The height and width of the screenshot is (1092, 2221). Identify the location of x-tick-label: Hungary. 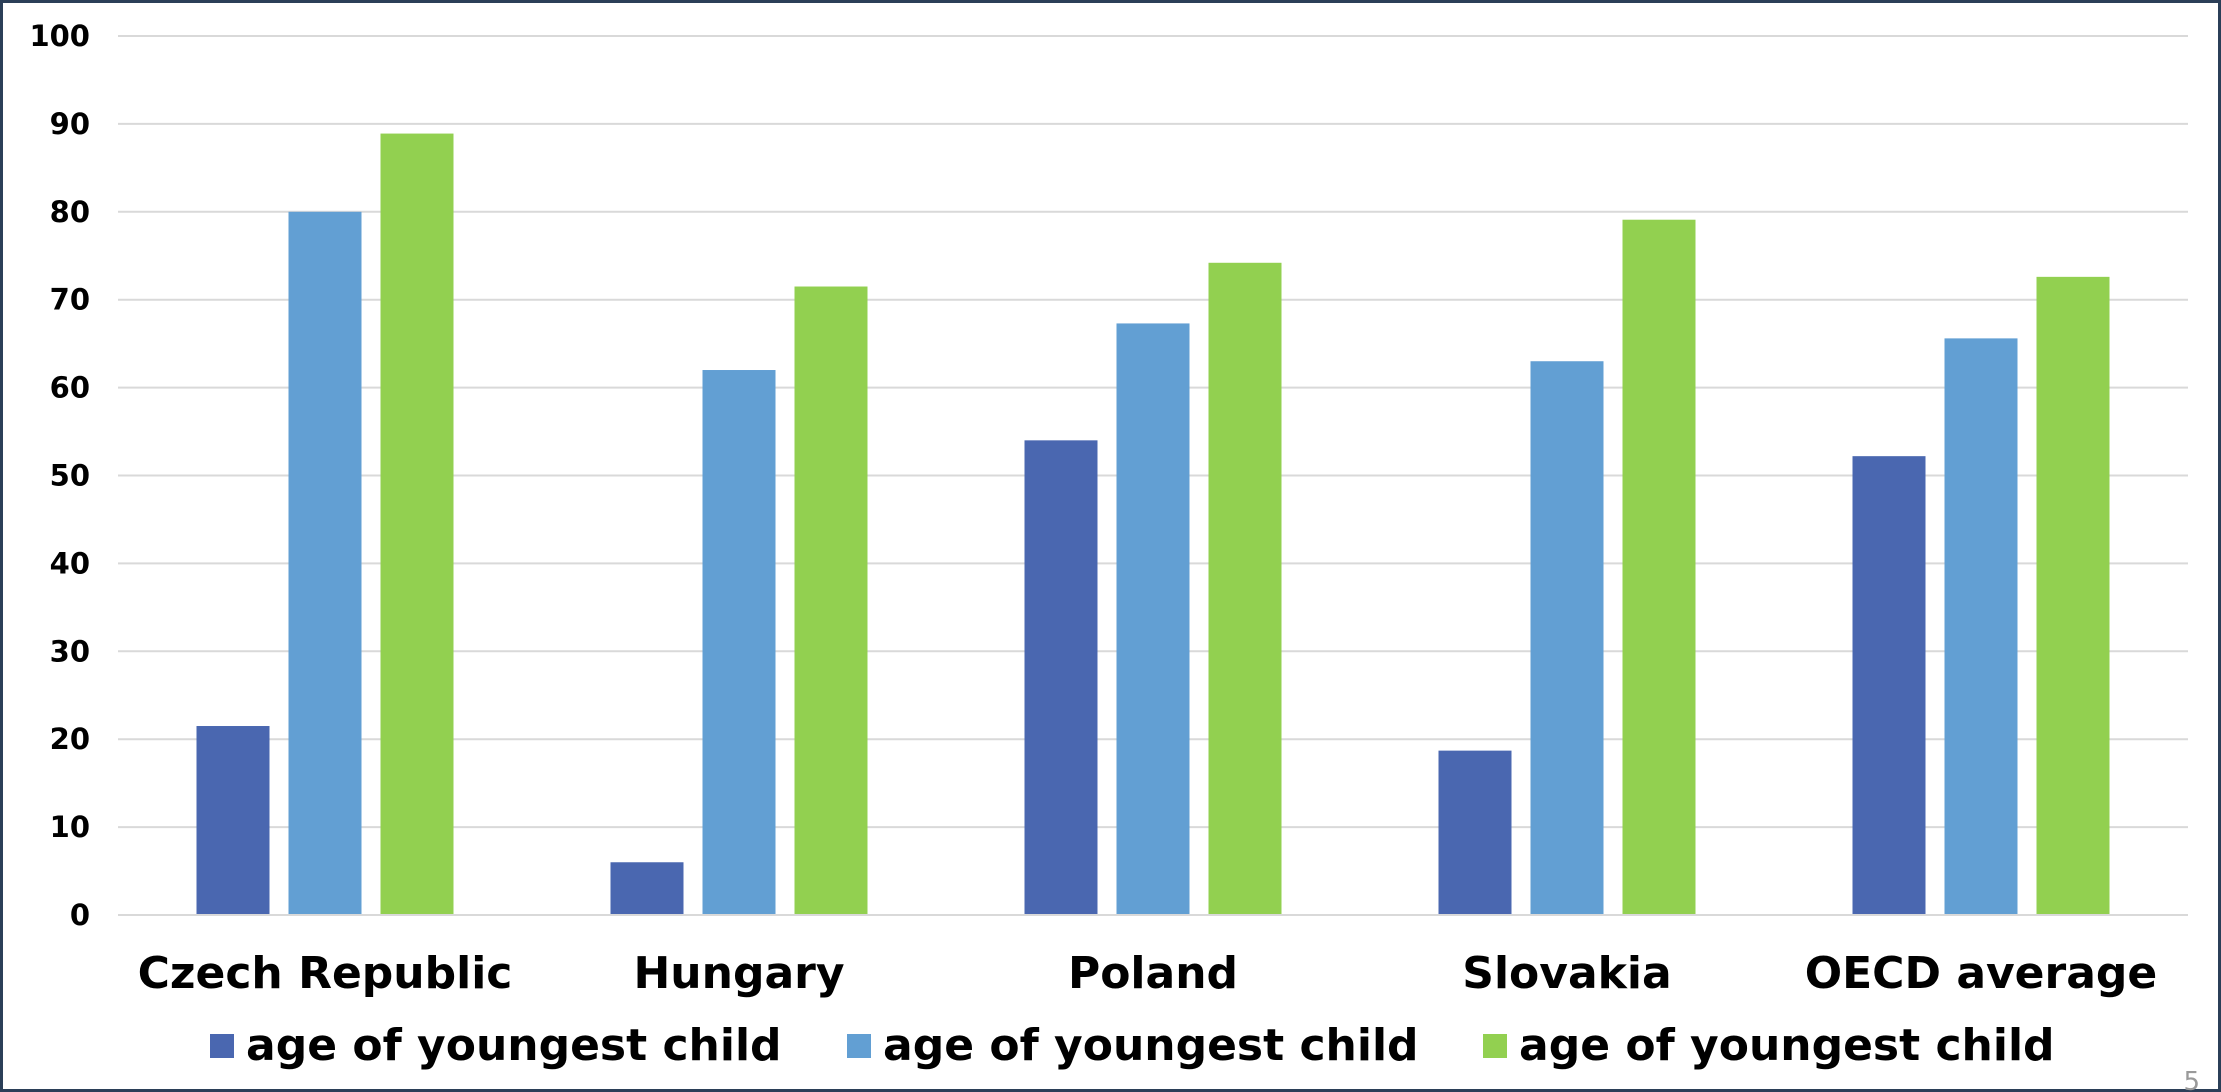
(738, 973).